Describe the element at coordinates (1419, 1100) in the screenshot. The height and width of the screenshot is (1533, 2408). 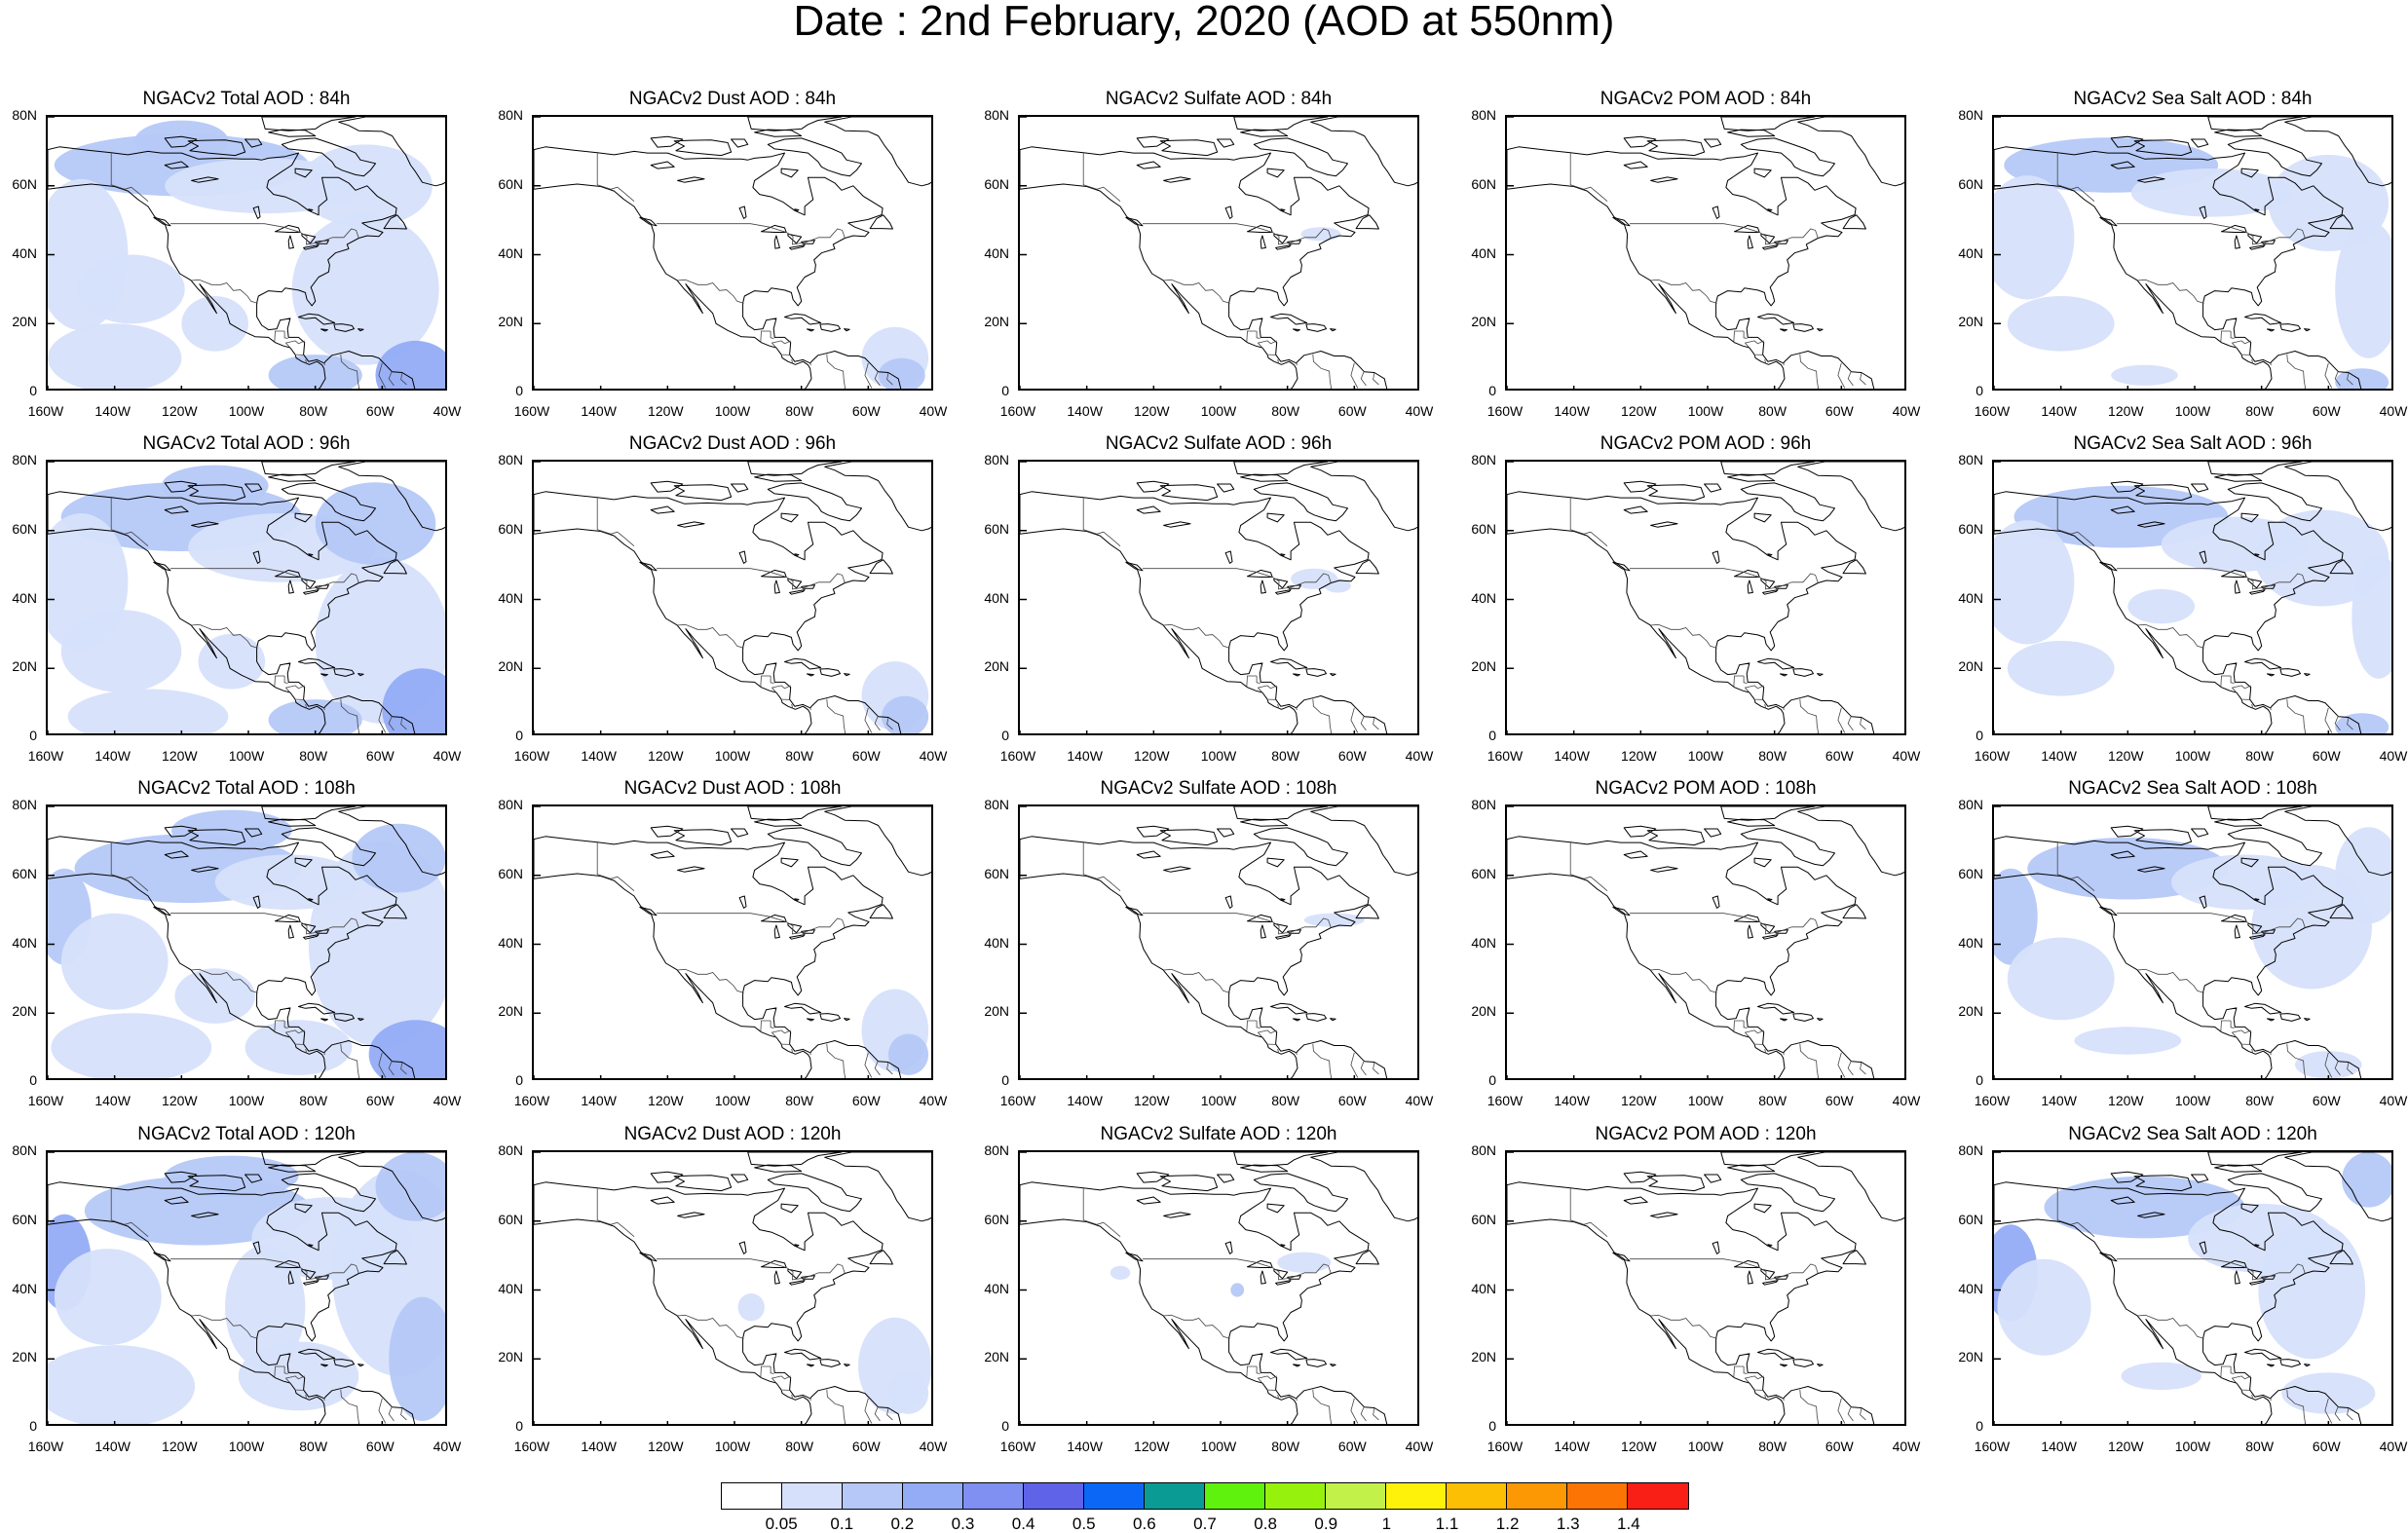
I see `lon-tick-label: 40W` at that location.